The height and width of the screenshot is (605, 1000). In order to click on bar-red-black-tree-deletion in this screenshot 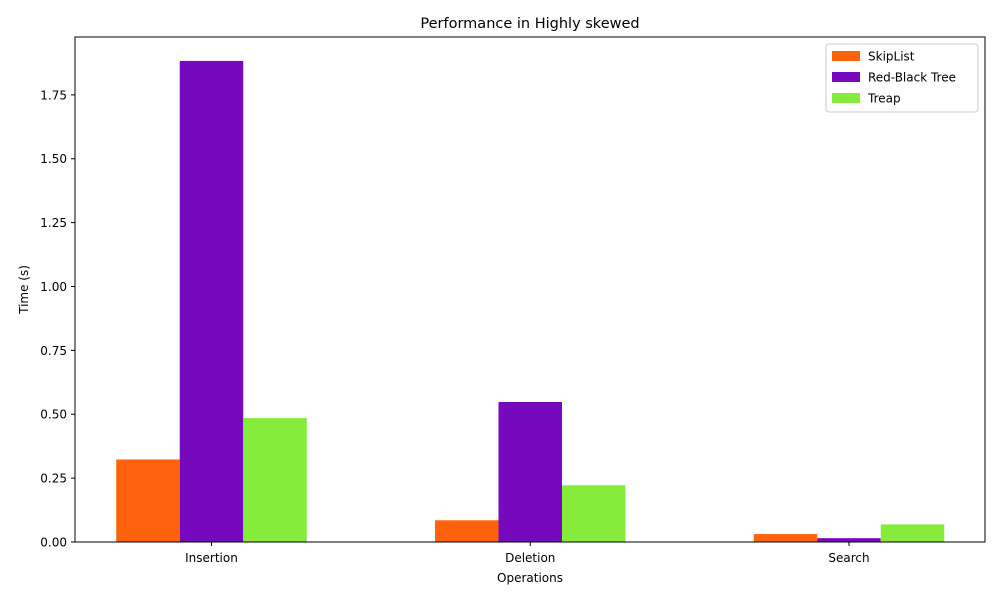, I will do `click(530, 471)`.